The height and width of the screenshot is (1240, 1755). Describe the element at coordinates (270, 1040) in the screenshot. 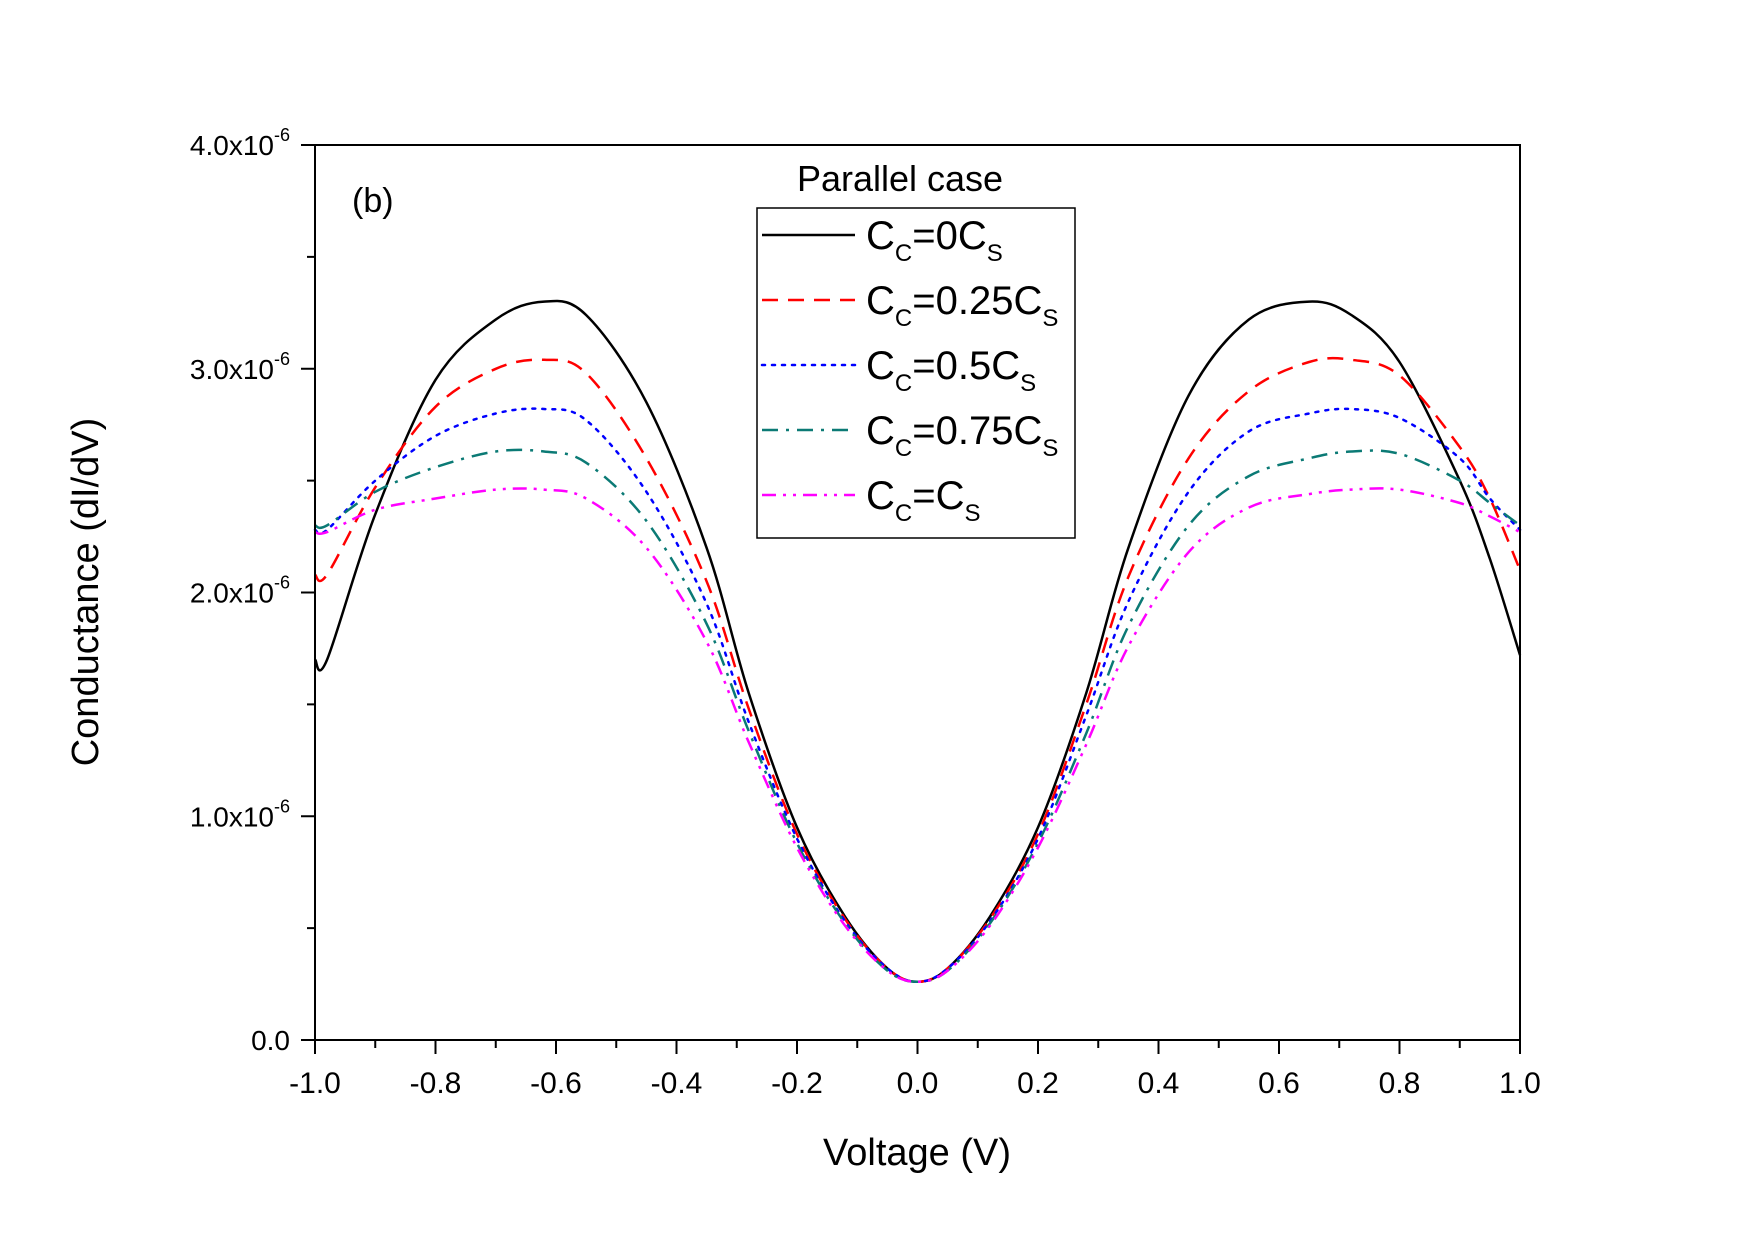

I see `y-tick-label: 0.0` at that location.